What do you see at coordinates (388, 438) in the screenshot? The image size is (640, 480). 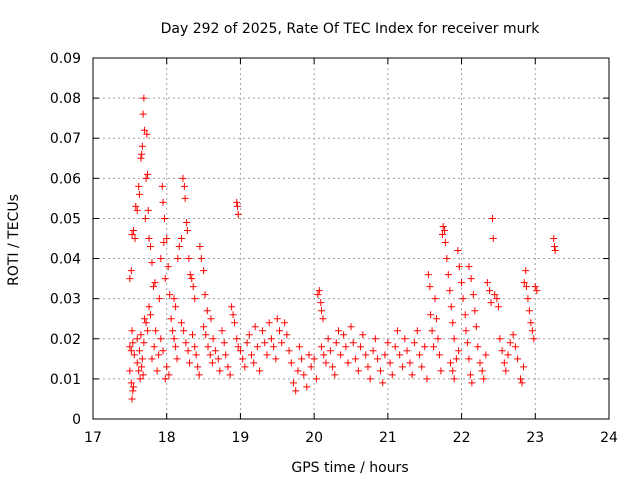 I see `x-tick-label: 21` at bounding box center [388, 438].